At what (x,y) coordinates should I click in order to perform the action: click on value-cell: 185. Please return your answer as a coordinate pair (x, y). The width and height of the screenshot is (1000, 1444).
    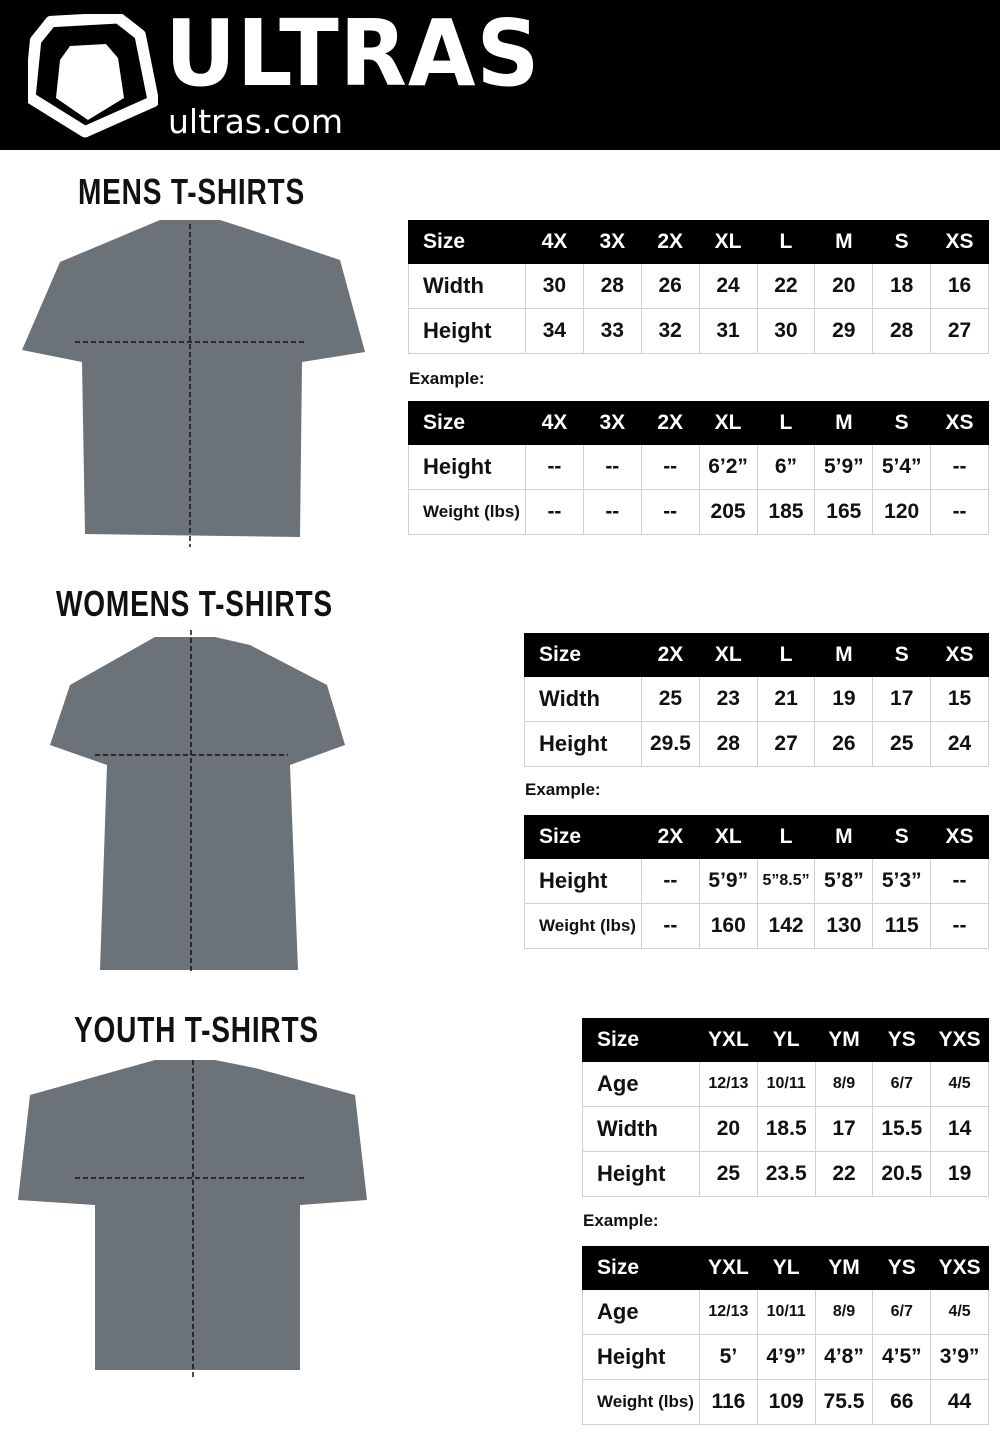
    Looking at the image, I should click on (786, 512).